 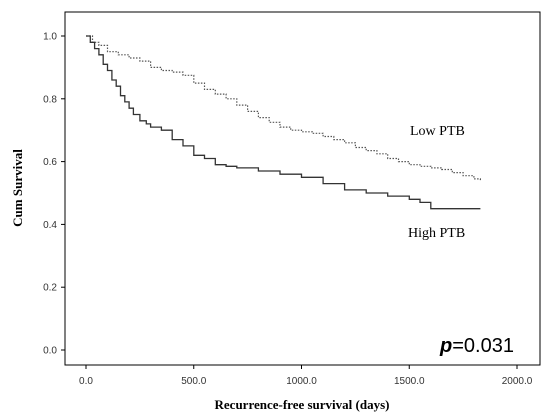 What do you see at coordinates (50, 99) in the screenshot?
I see `y-tick-label: 0.8` at bounding box center [50, 99].